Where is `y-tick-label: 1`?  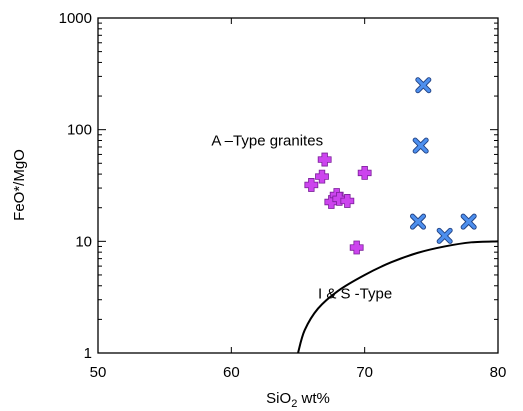 y-tick-label: 1 is located at coordinates (88, 353).